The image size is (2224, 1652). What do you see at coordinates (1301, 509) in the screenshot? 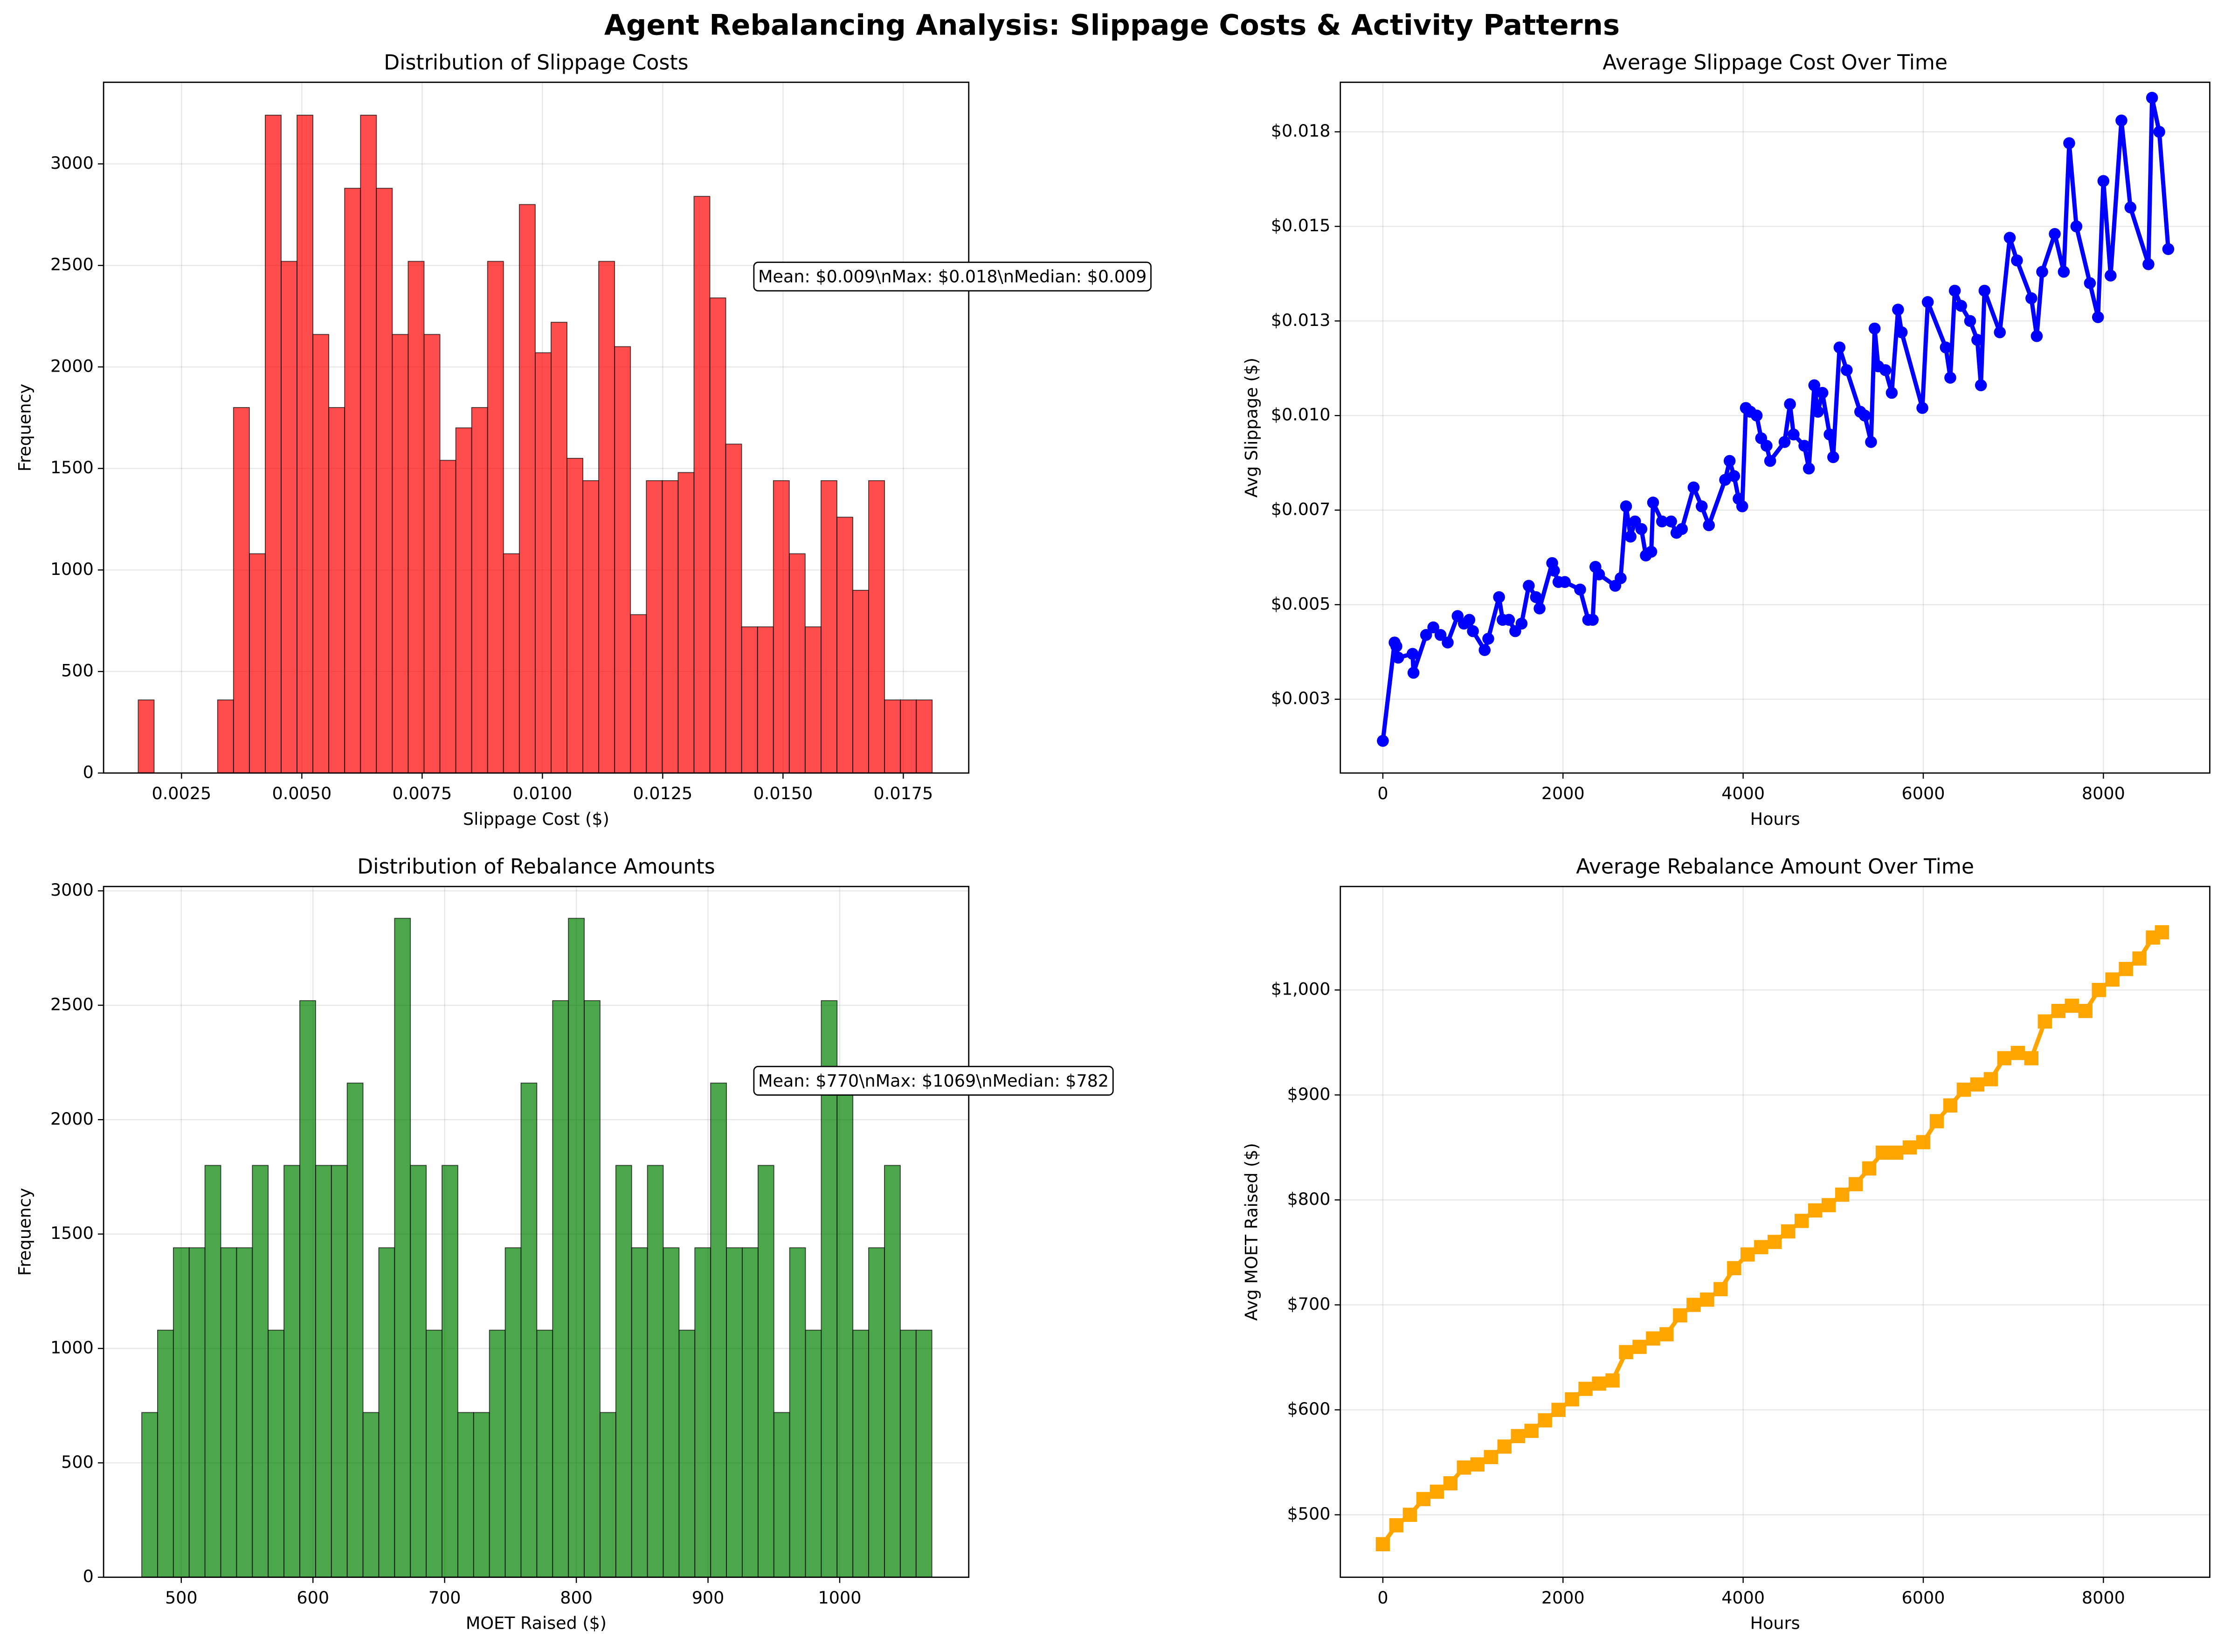
I see `y-tick-label: $0.007` at bounding box center [1301, 509].